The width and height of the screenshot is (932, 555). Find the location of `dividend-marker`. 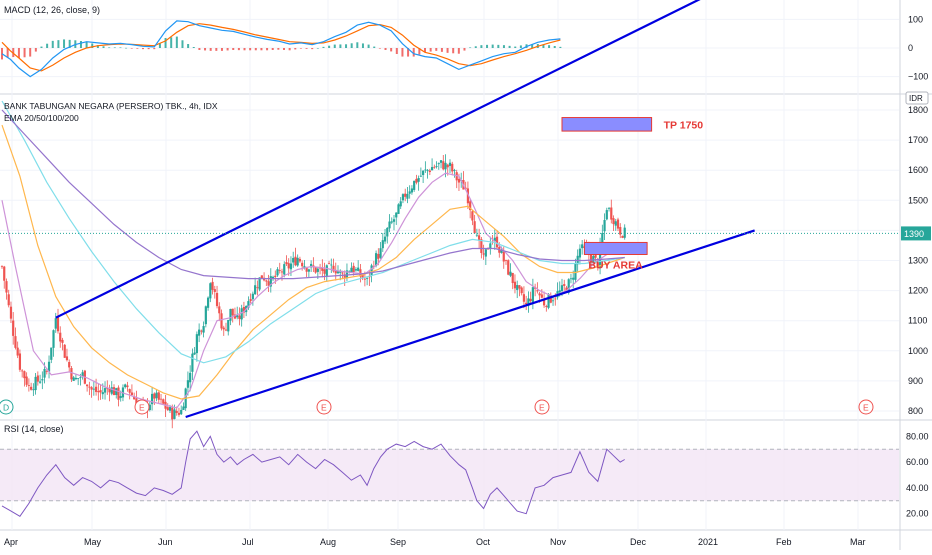

dividend-marker is located at coordinates (7, 407).